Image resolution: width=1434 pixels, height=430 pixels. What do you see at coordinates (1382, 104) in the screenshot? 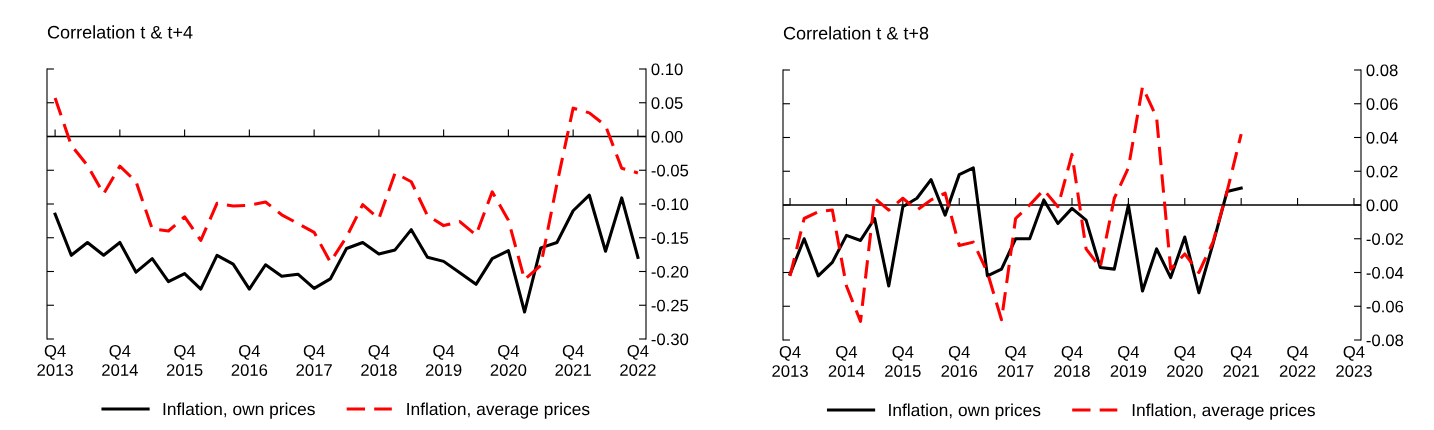
I see `y-tick-label: 0.06` at bounding box center [1382, 104].